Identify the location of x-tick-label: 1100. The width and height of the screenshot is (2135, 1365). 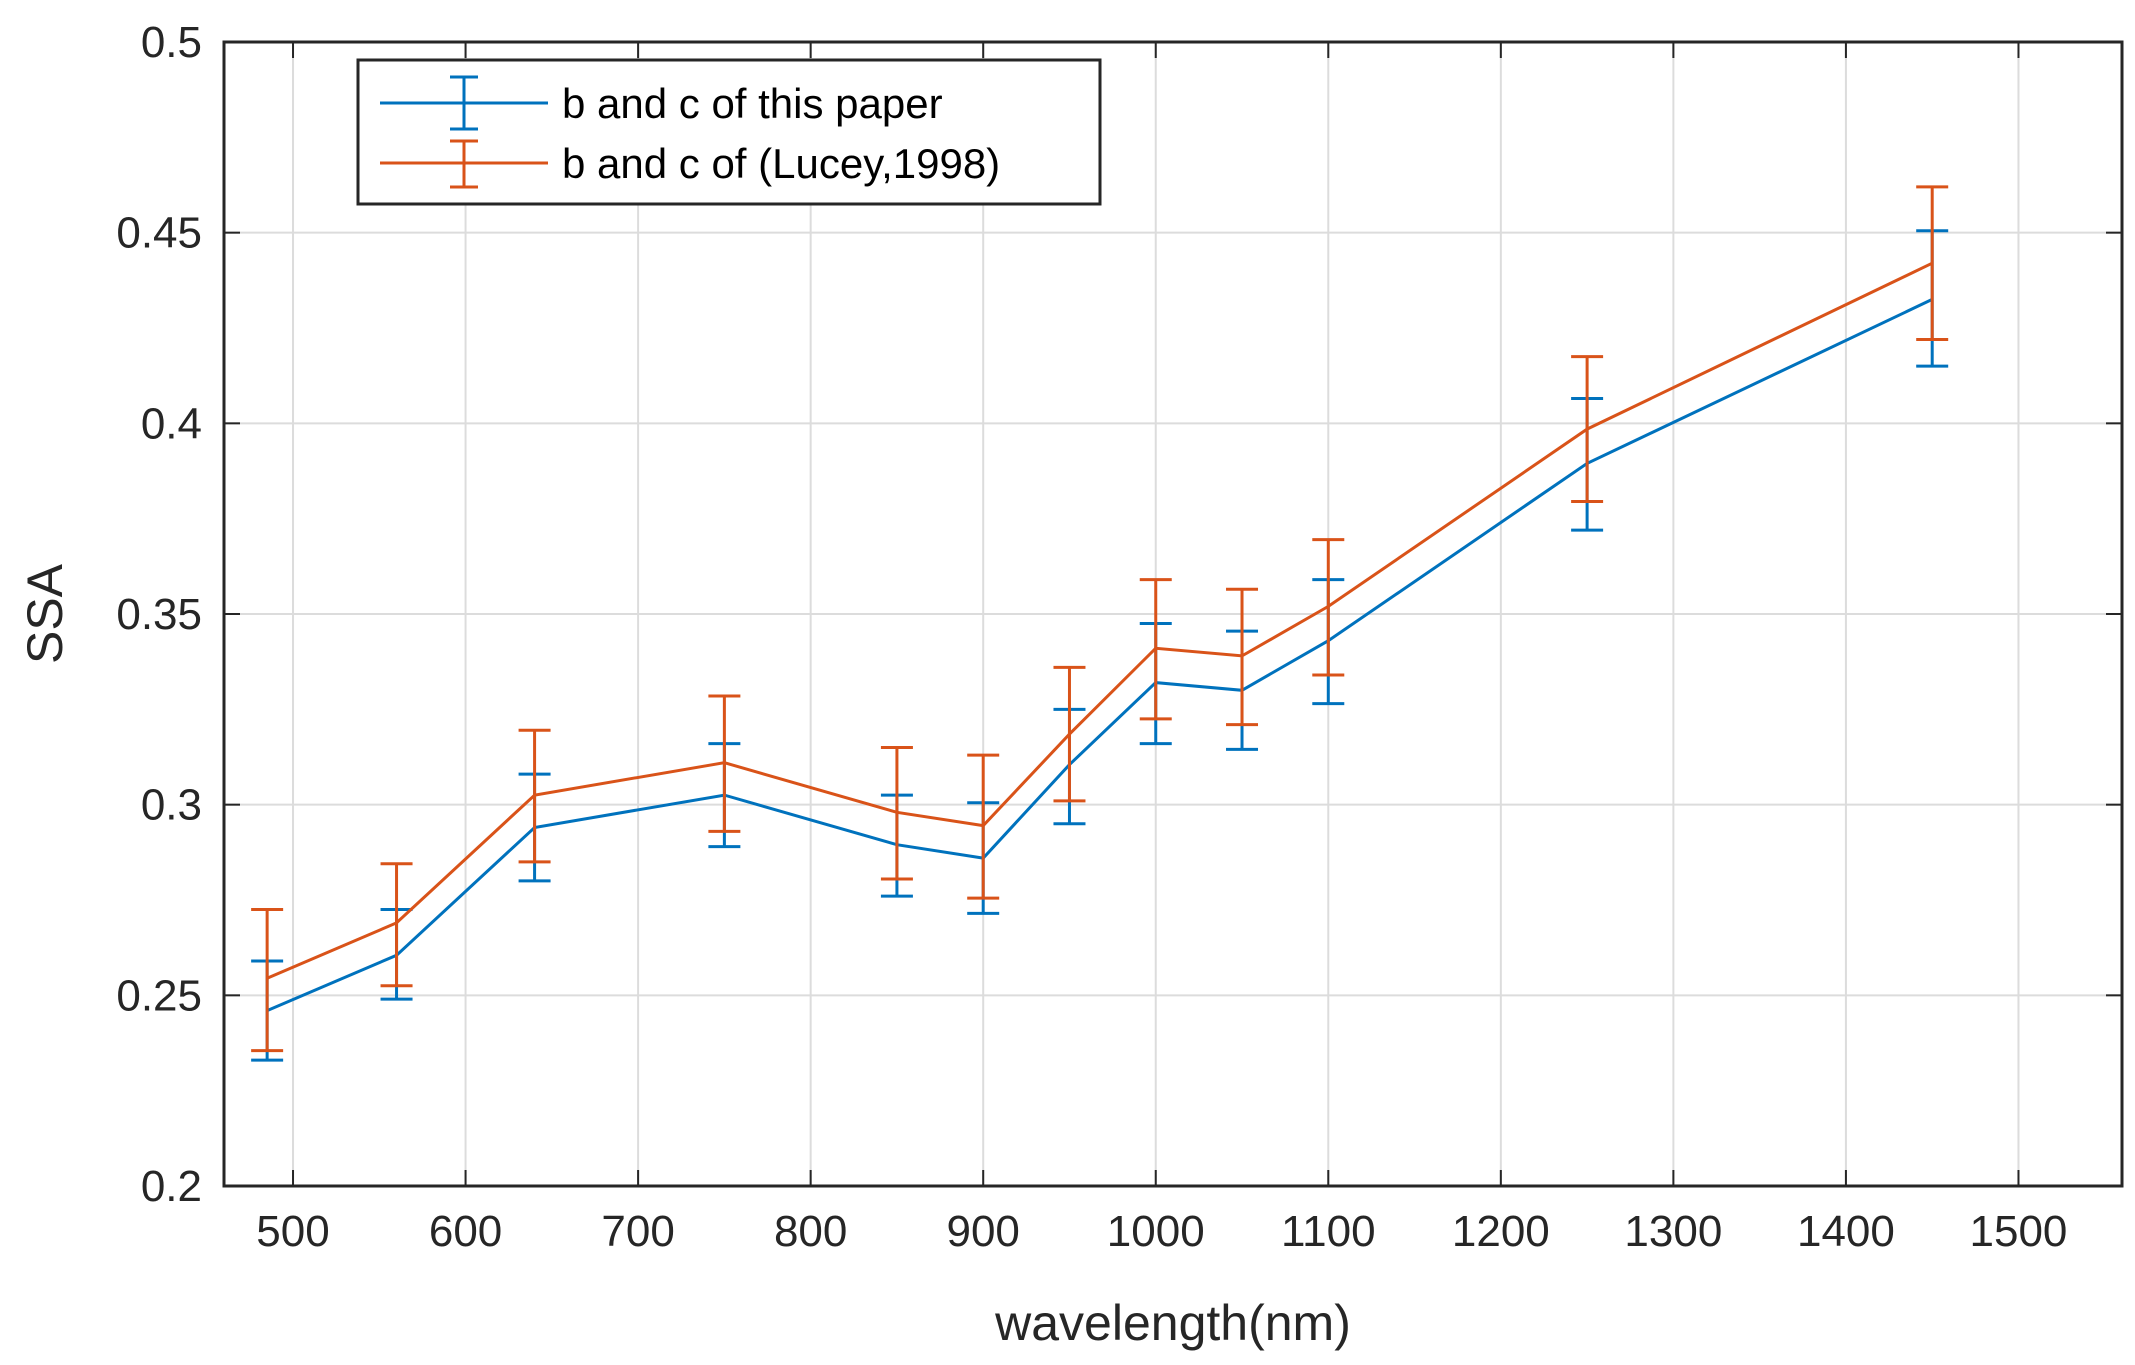
(1328, 1231).